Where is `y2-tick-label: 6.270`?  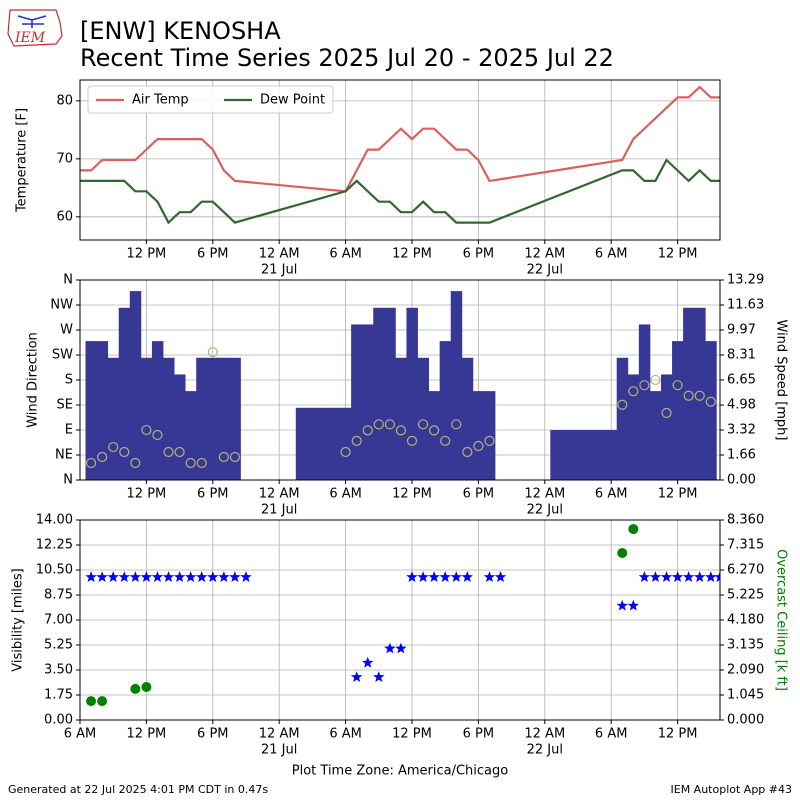 y2-tick-label: 6.270 is located at coordinates (745, 570).